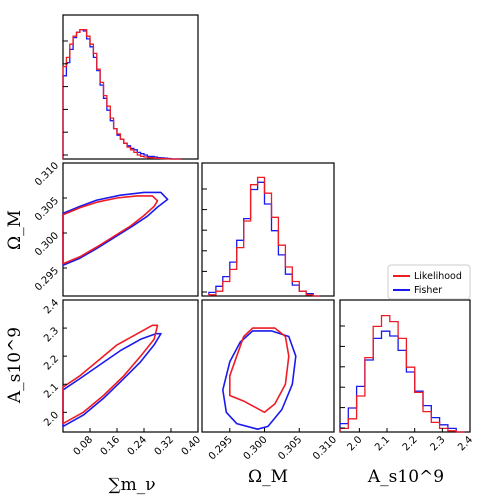 This screenshot has width=499, height=499. Describe the element at coordinates (268, 477) in the screenshot. I see `x-axis-label-om: Ω_M` at that location.